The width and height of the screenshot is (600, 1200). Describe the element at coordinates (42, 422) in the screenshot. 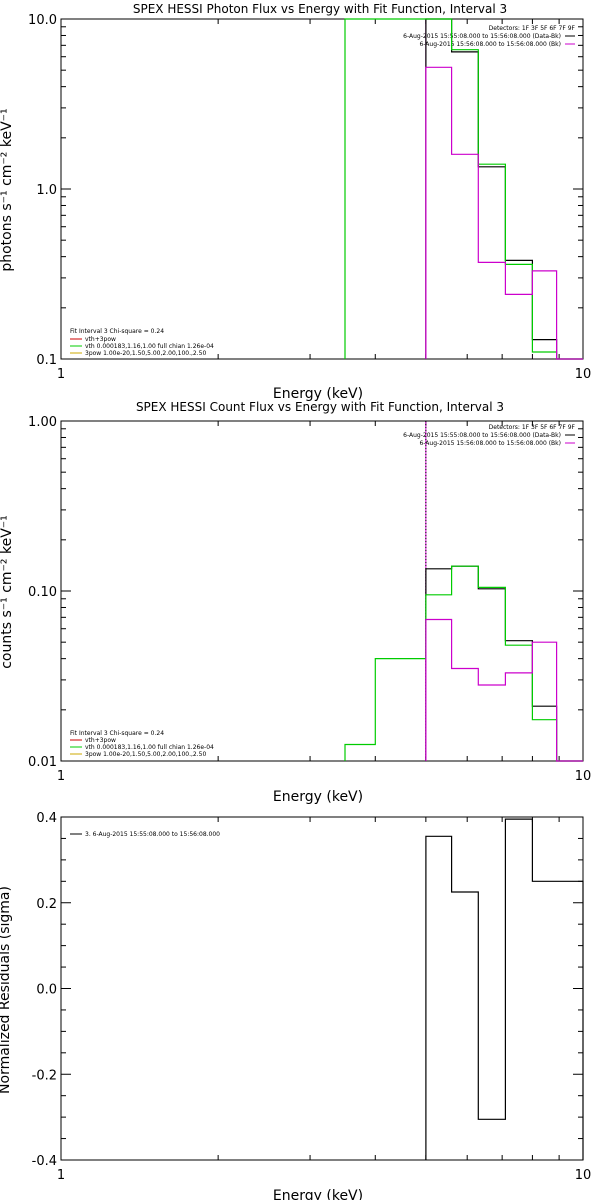

I see `y-tick-label: 1.00` at that location.